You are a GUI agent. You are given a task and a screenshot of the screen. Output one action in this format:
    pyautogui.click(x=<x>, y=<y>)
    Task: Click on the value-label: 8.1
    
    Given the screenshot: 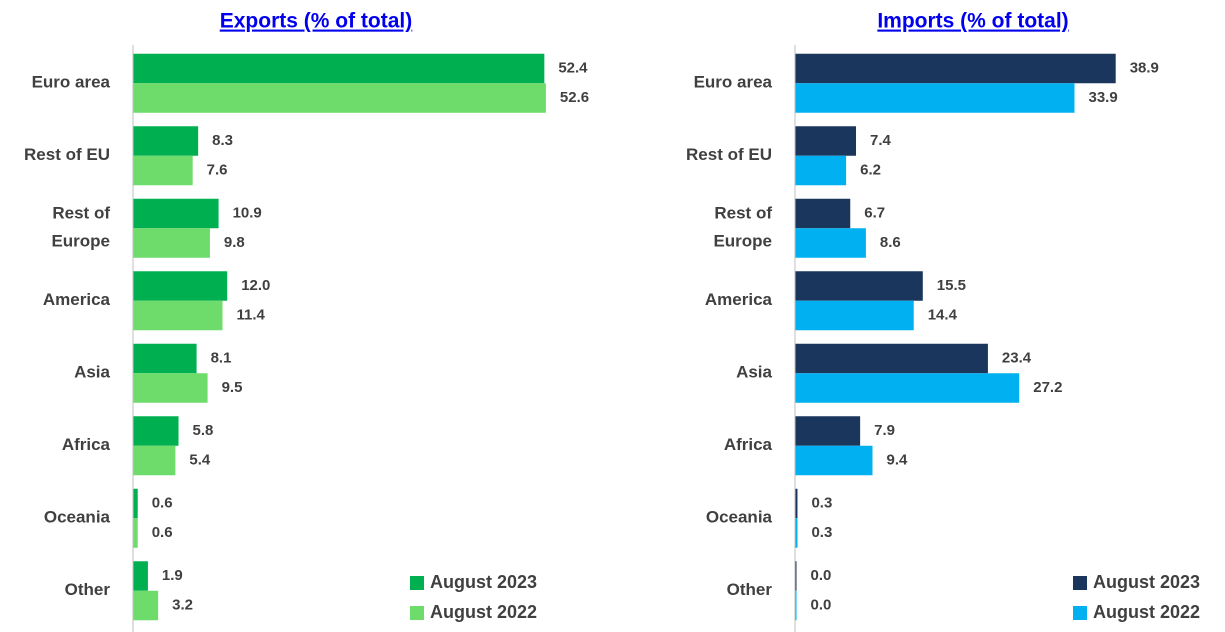 What is the action you would take?
    pyautogui.click(x=221, y=357)
    